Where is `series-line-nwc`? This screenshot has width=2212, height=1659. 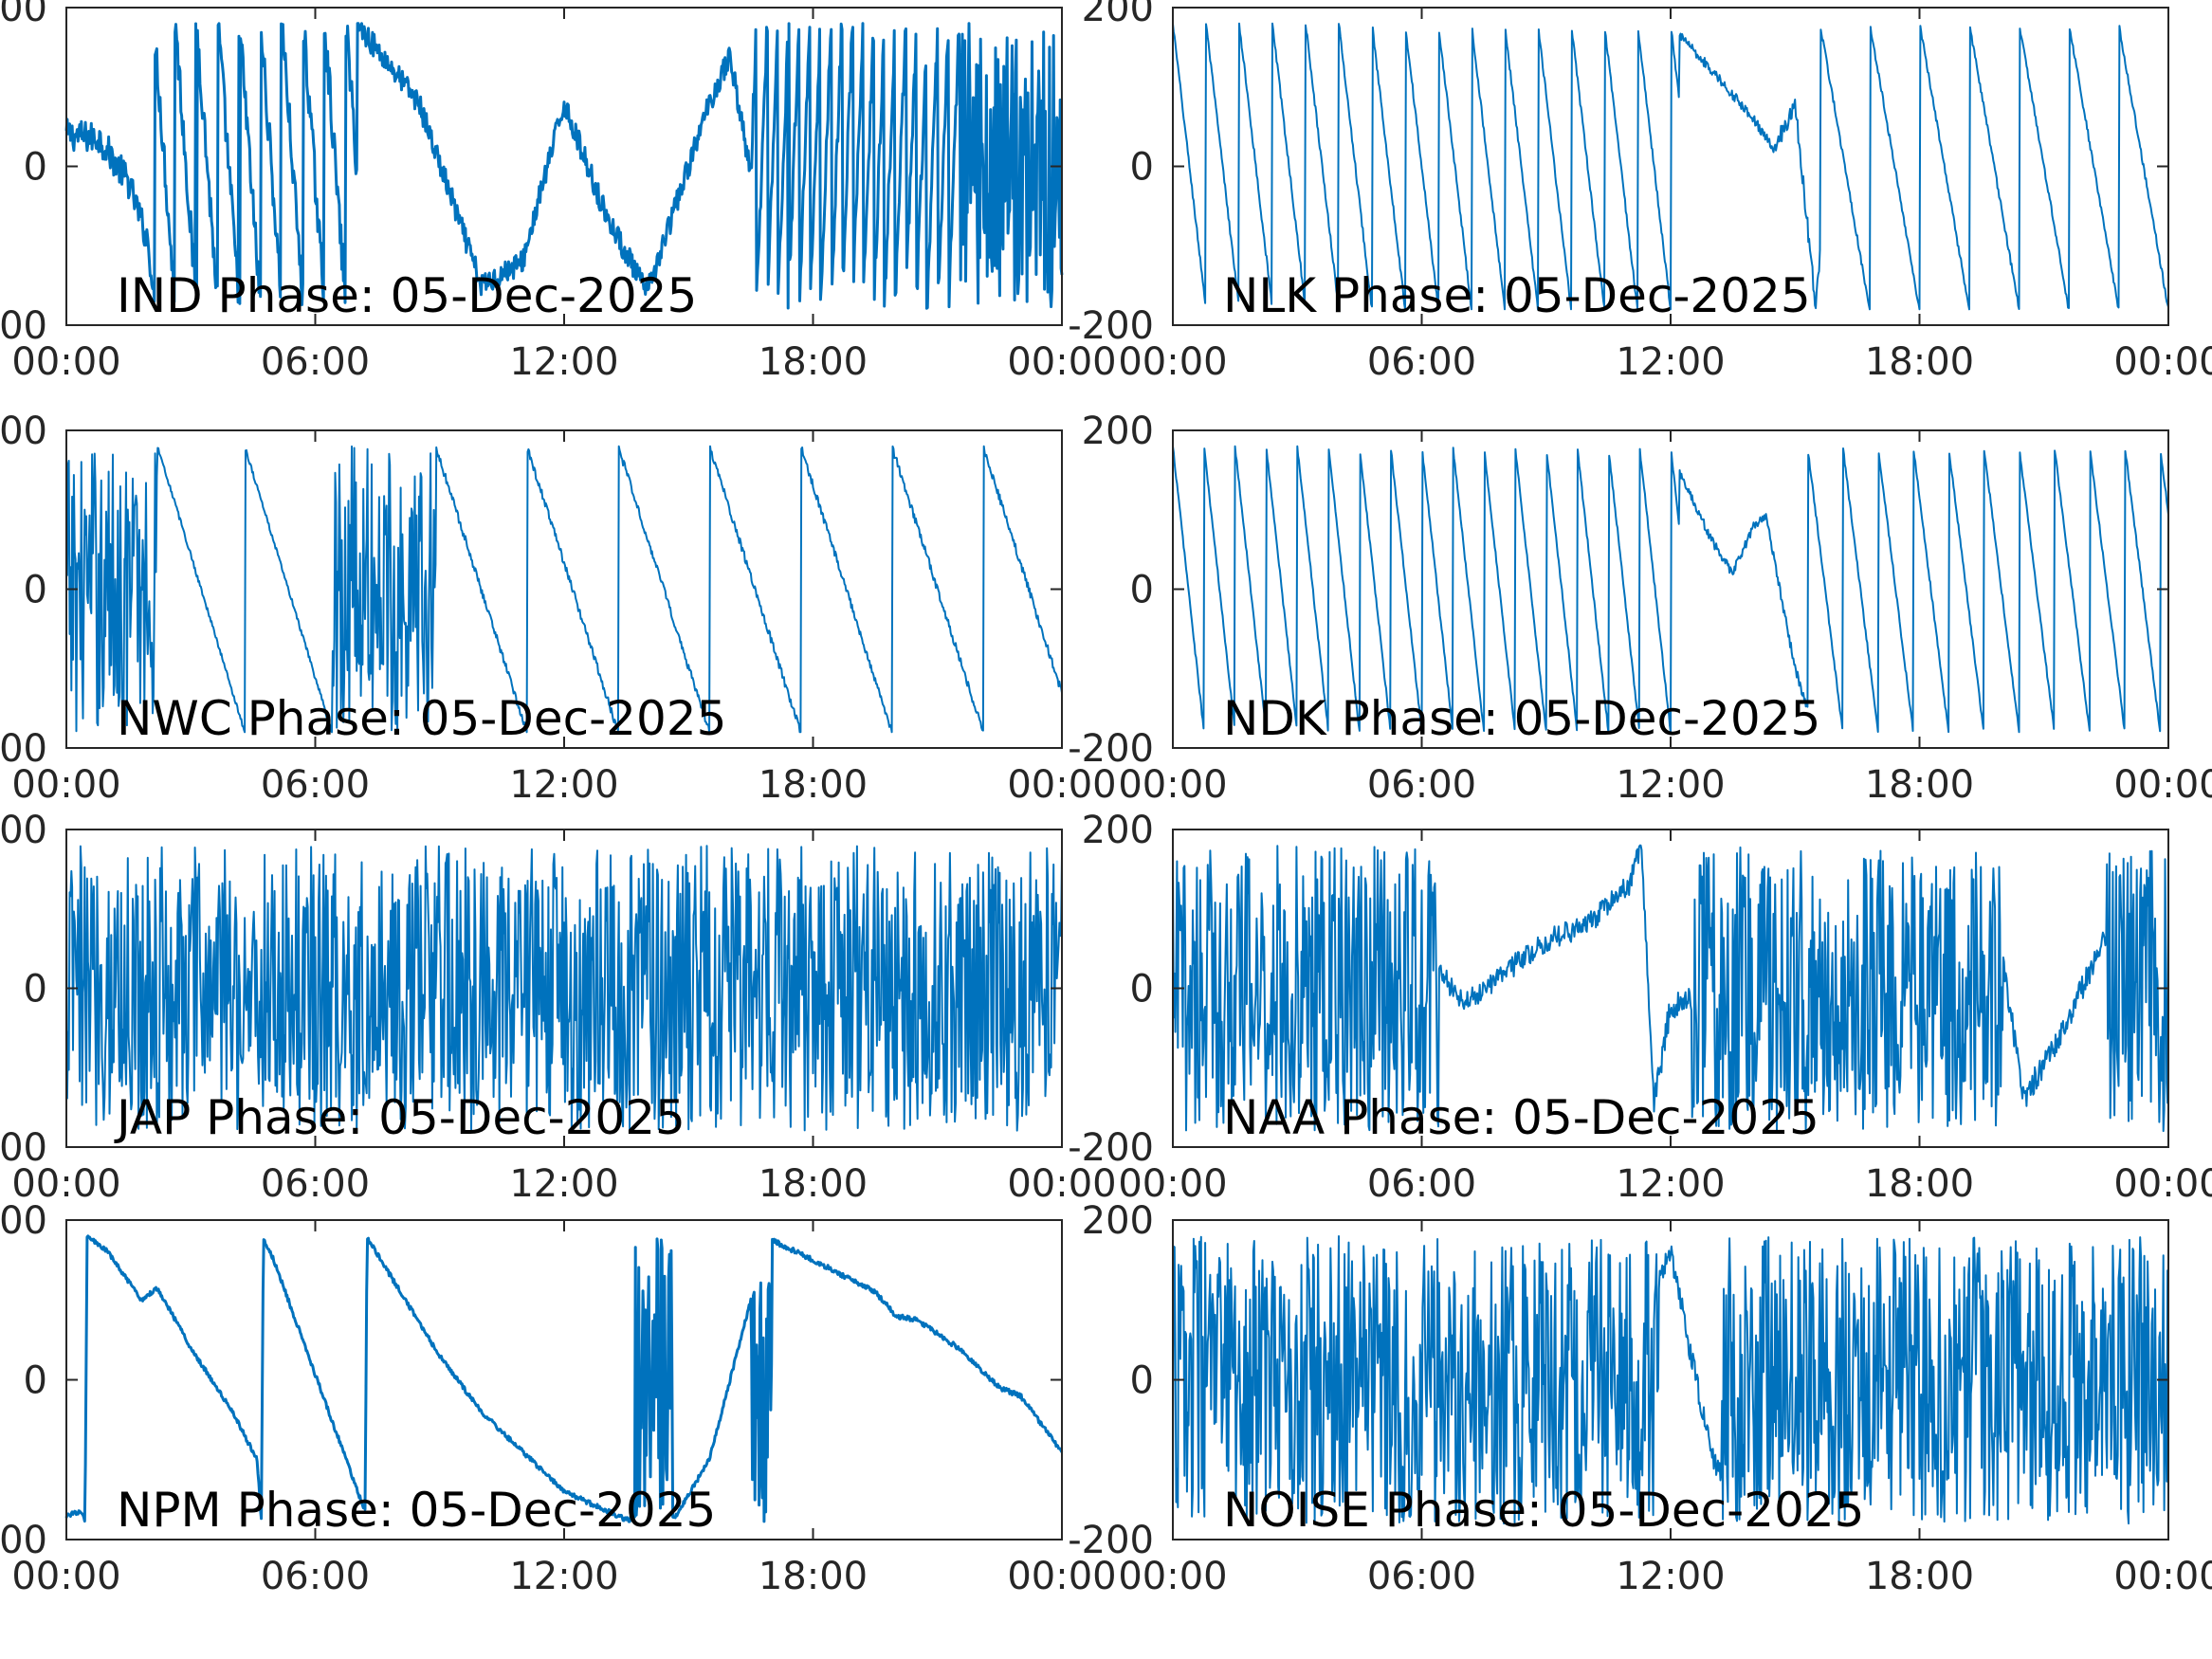
series-line-nwc is located at coordinates (564, 589).